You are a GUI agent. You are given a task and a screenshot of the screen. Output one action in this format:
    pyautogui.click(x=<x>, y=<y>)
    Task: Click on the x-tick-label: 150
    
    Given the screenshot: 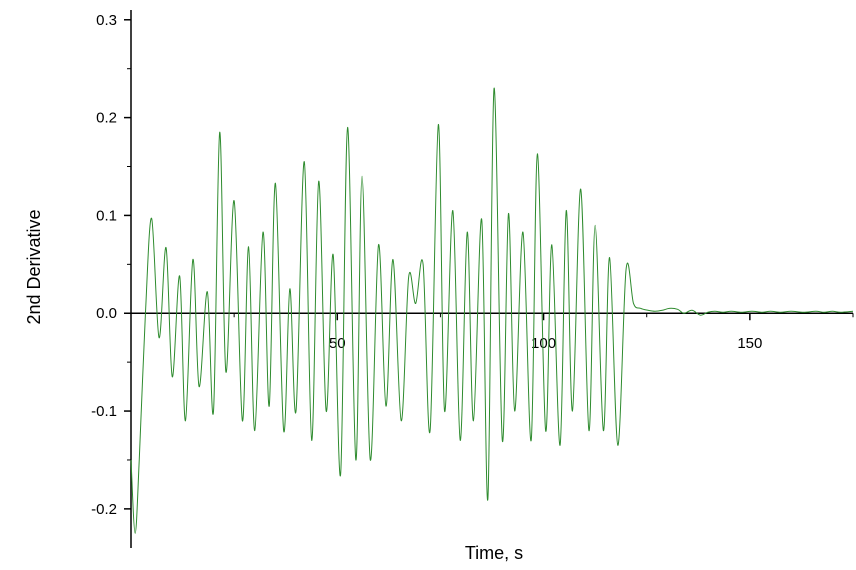 What is the action you would take?
    pyautogui.click(x=749, y=343)
    